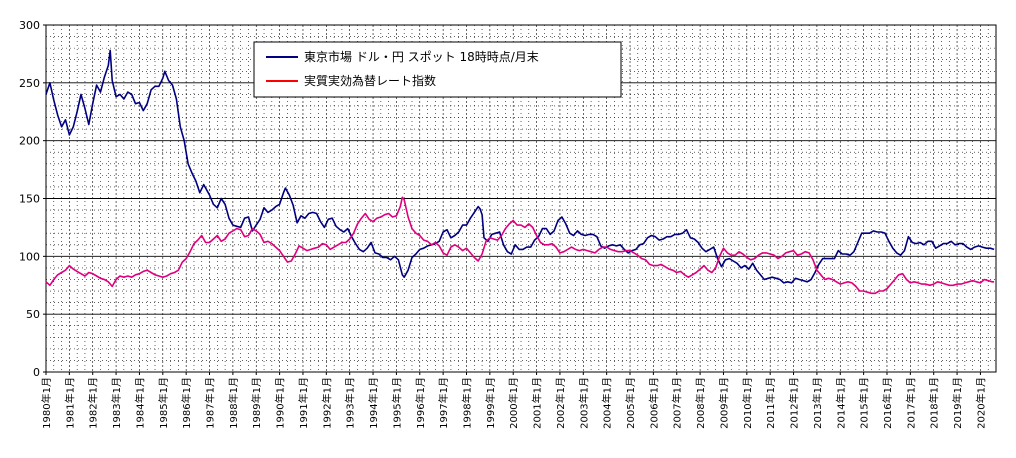 The image size is (1016, 458). What do you see at coordinates (513, 403) in the screenshot?
I see `x-tick-label: 2000年1月` at bounding box center [513, 403].